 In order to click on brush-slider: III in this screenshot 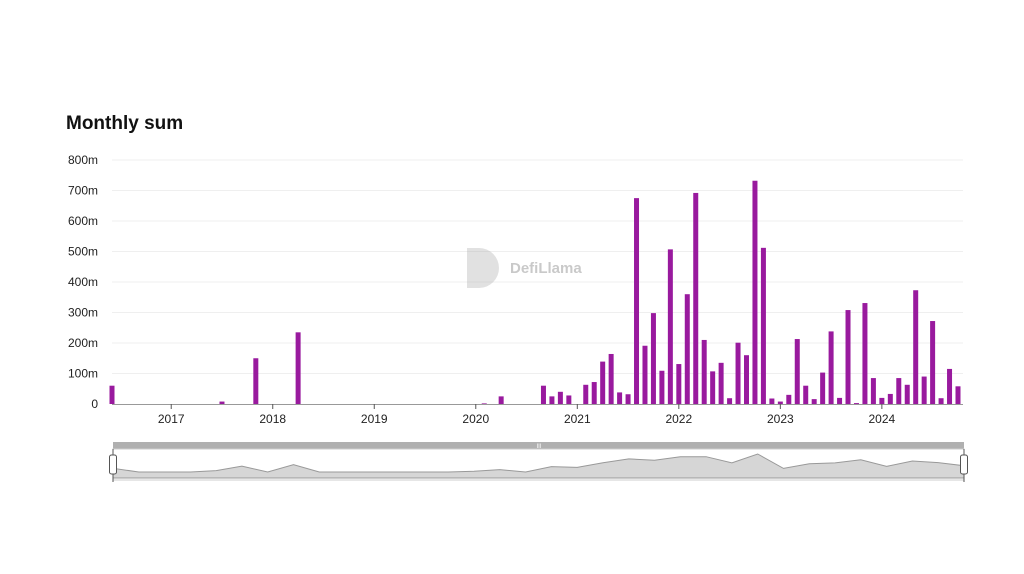, I will do `click(538, 462)`.